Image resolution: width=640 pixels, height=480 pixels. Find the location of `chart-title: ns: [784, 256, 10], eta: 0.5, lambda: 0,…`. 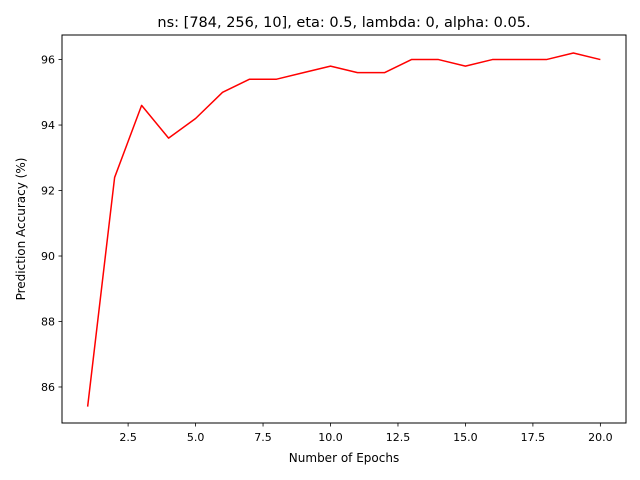

chart-title: ns: [784, 256, 10], eta: 0.5, lambda: 0,… is located at coordinates (343, 23).